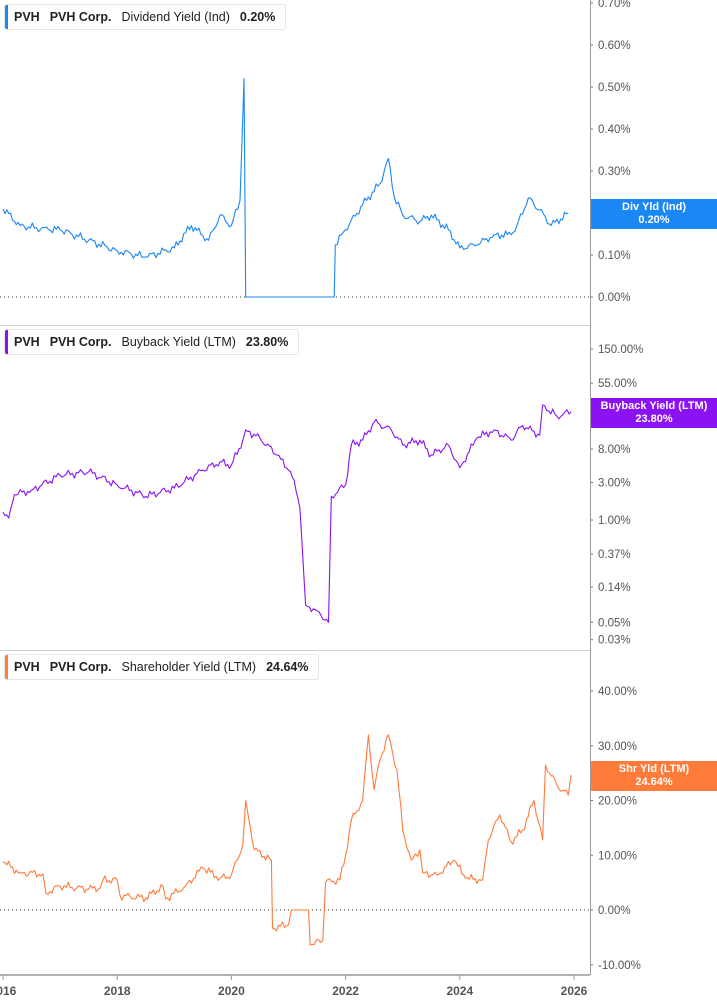  I want to click on tag-label: Shr Yld (LTM), so click(654, 769).